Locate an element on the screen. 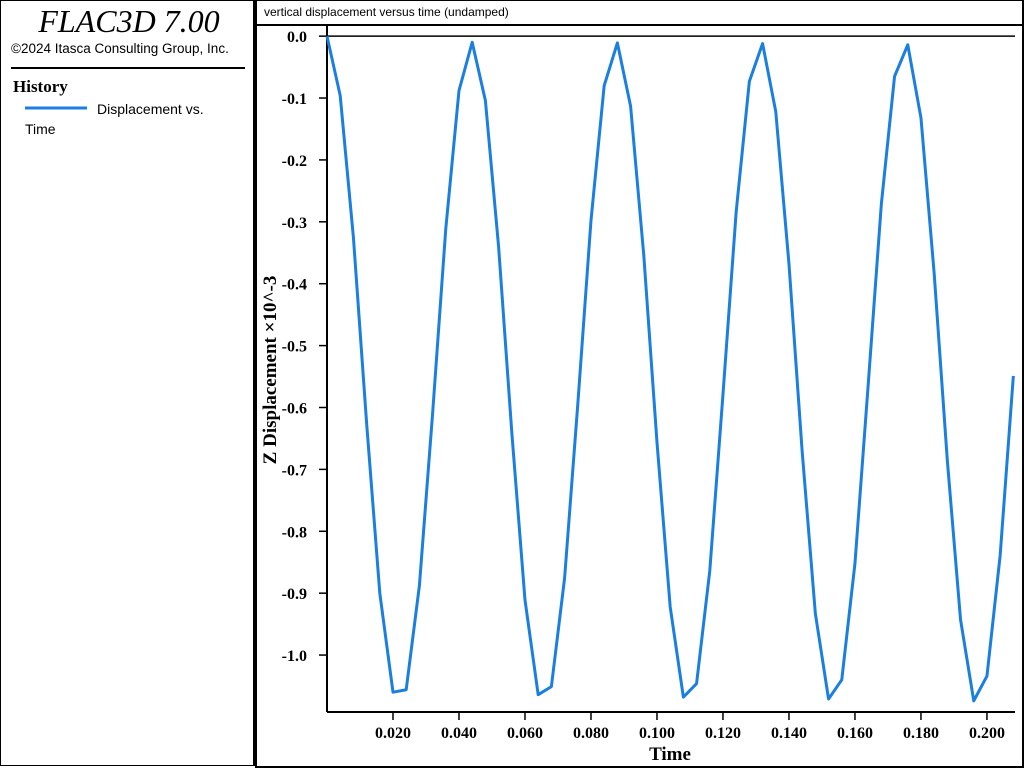 This screenshot has height=768, width=1024. legend-entry: Displacement vs. Time is located at coordinates (114, 119).